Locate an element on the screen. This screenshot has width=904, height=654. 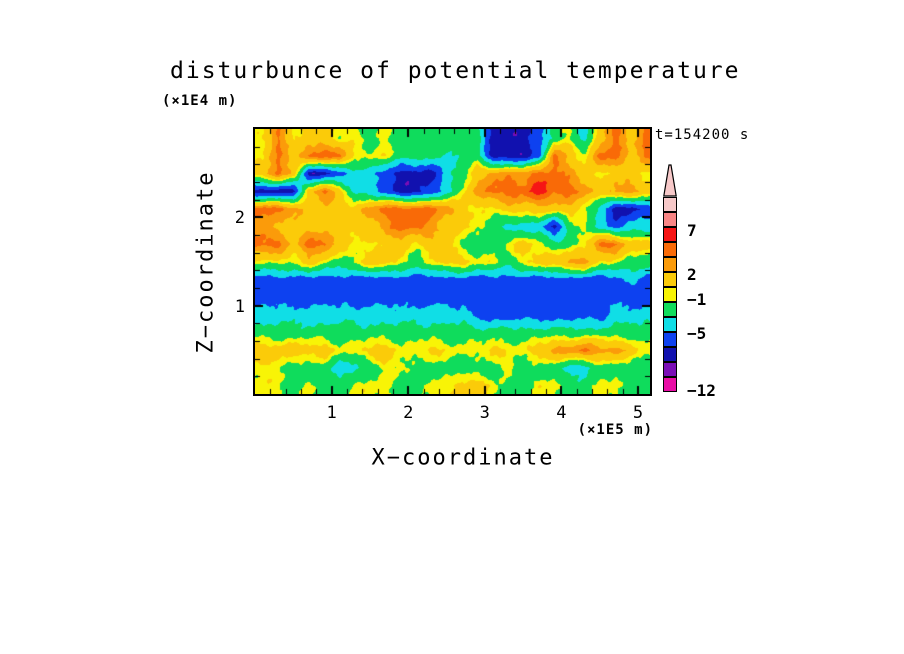
colorbar-tick-label: 7 is located at coordinates (692, 230).